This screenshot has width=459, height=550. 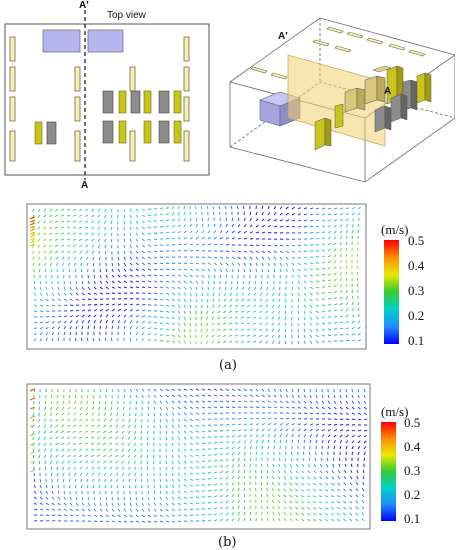 What do you see at coordinates (336, 100) in the screenshot?
I see `section-plane` at bounding box center [336, 100].